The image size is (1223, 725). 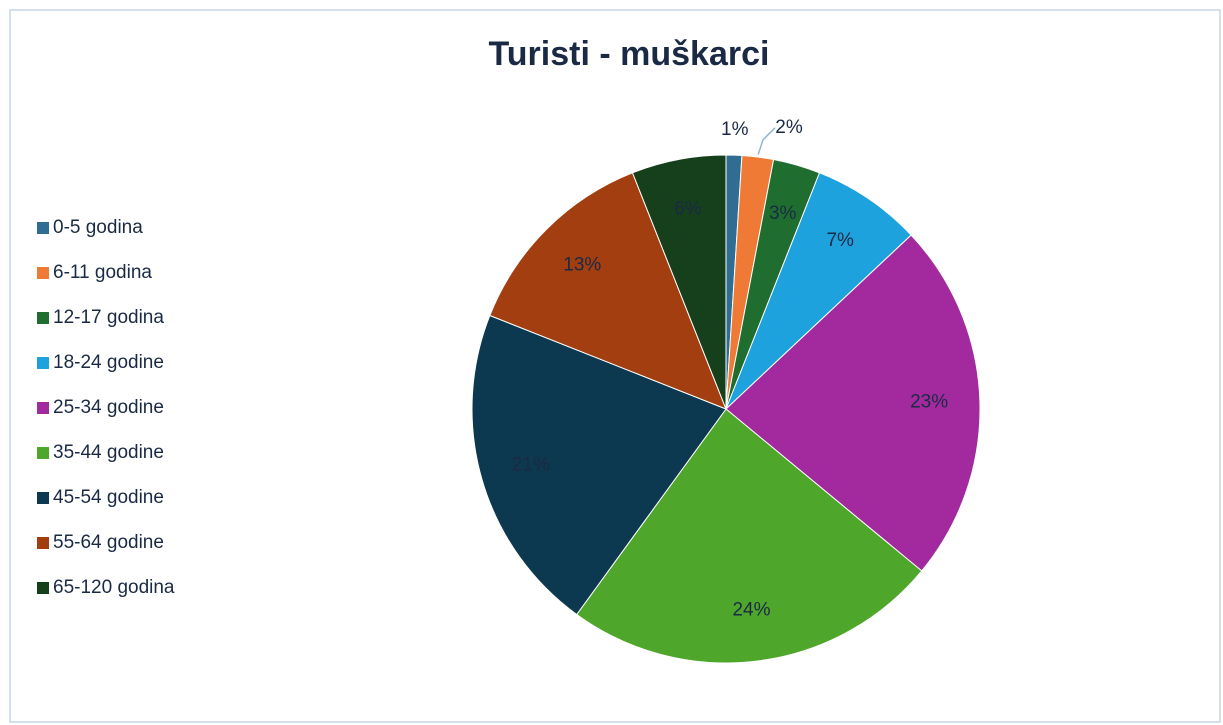 What do you see at coordinates (766, 141) in the screenshot?
I see `leader-line` at bounding box center [766, 141].